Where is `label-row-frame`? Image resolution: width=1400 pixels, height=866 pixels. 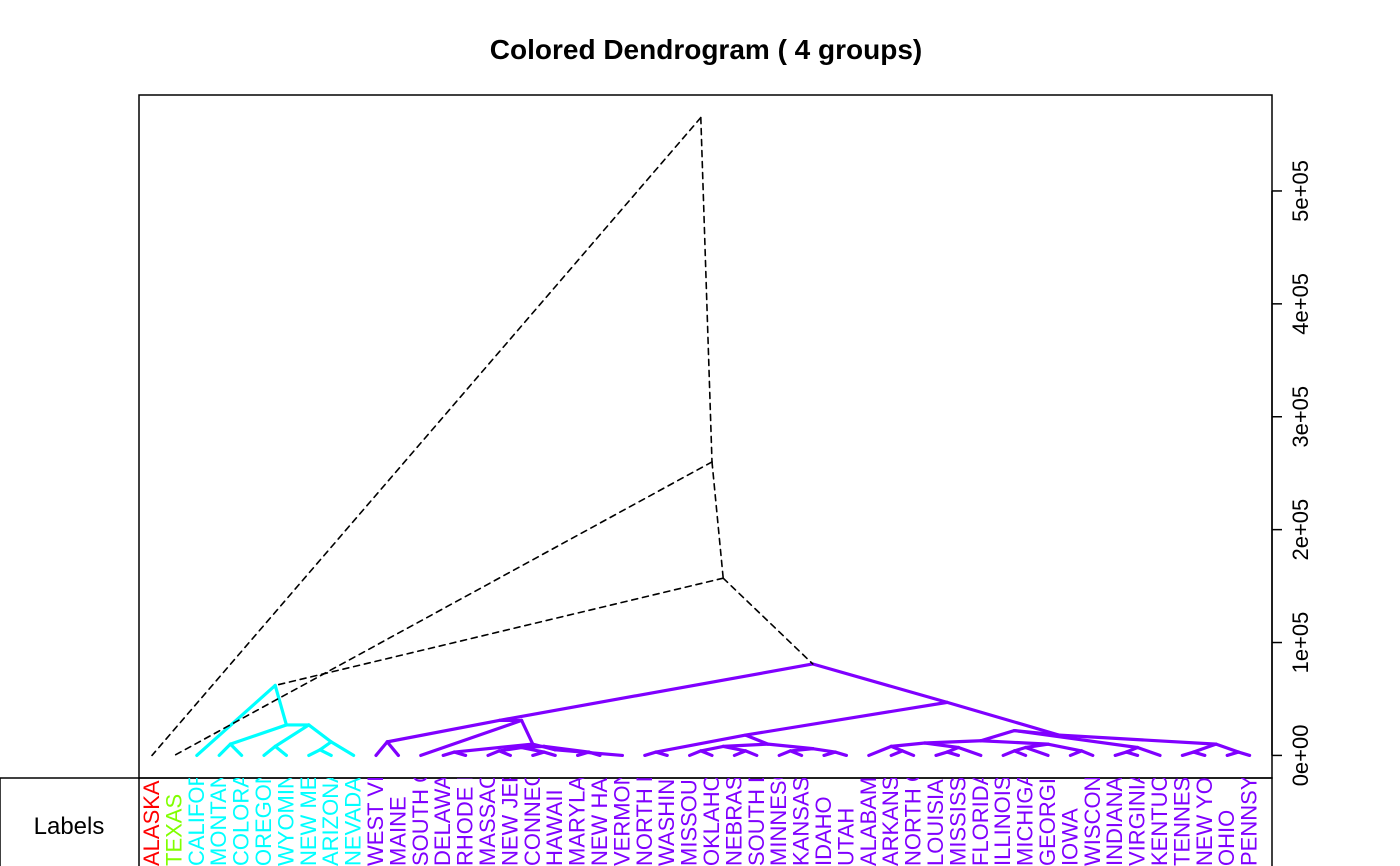
label-row-frame is located at coordinates (636, 821).